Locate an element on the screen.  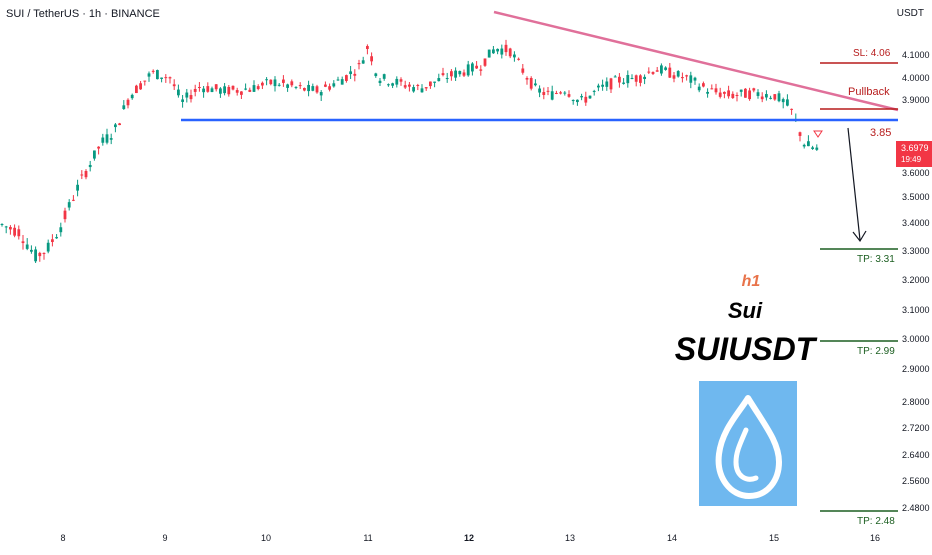
sl-label: SL: 4.06 is located at coordinates (872, 53).